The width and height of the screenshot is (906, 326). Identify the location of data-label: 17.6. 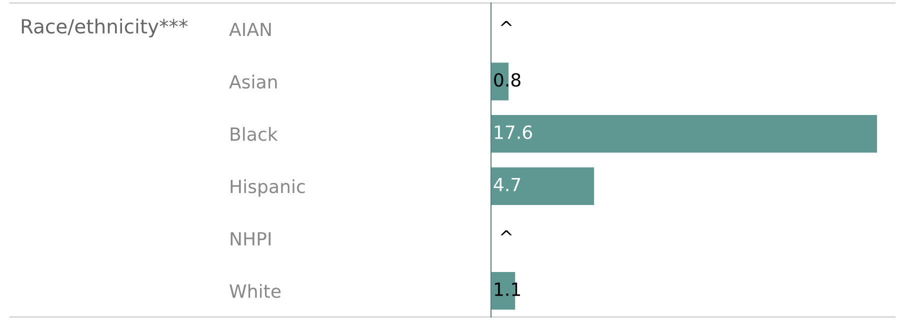
(513, 132).